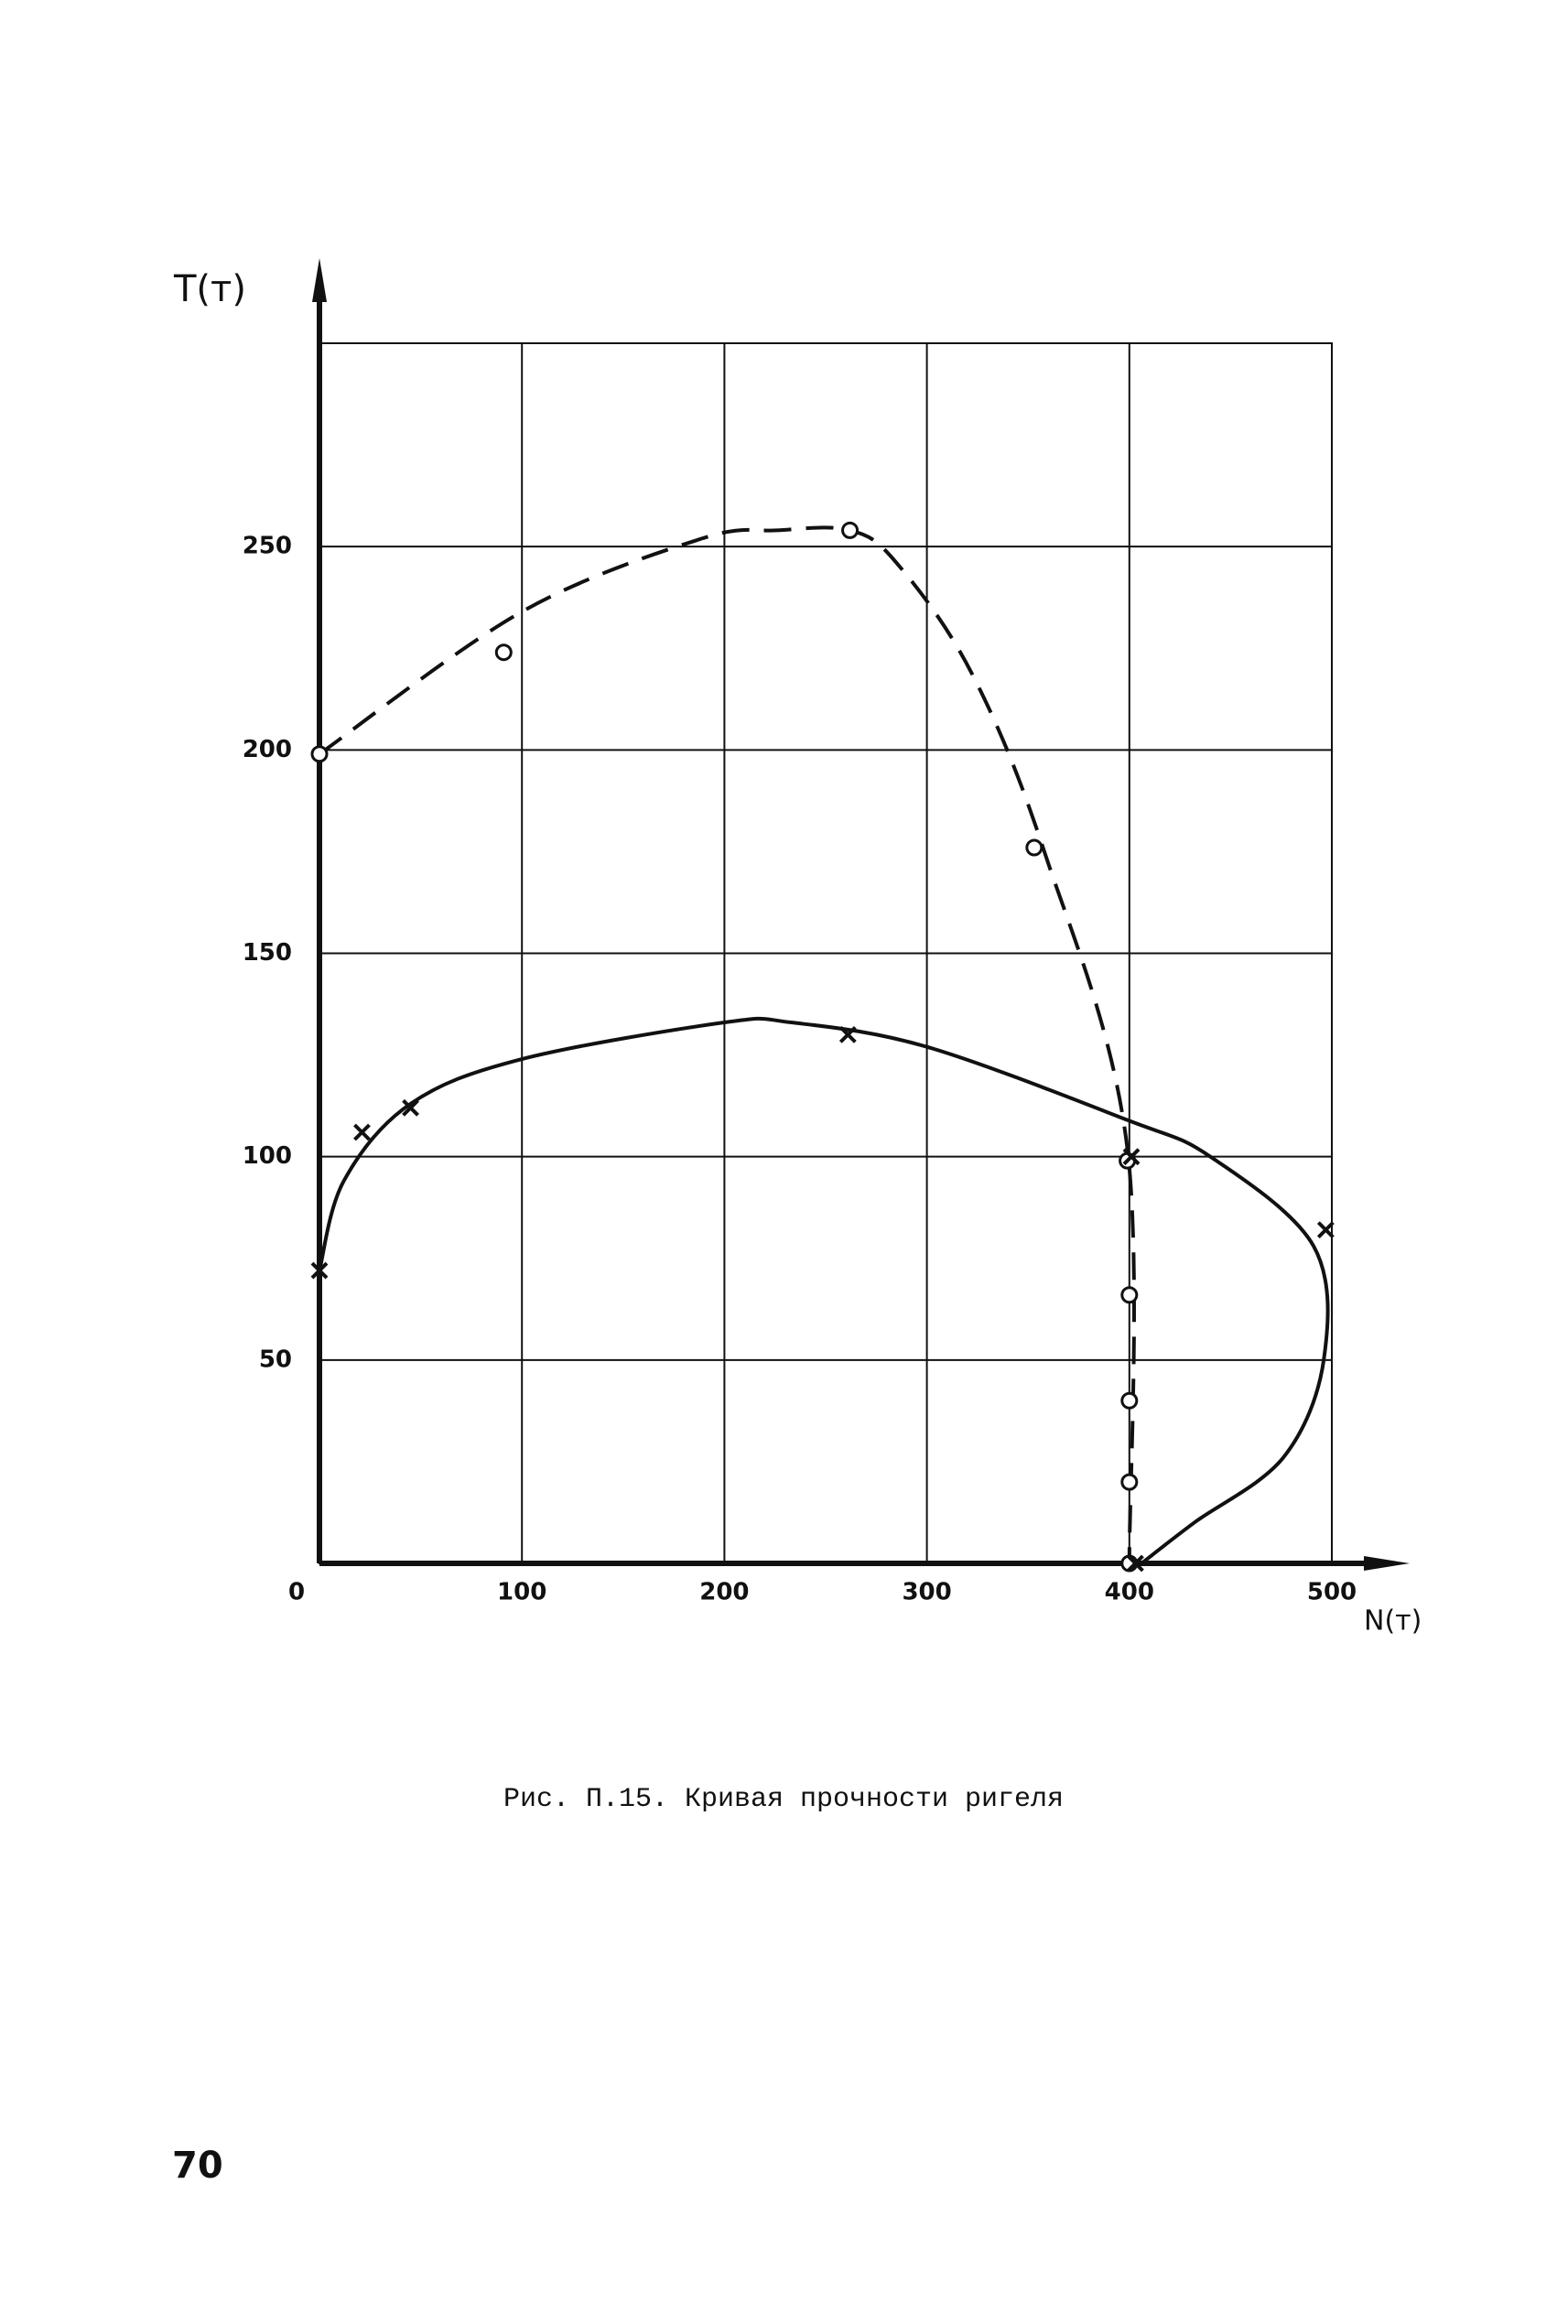 The height and width of the screenshot is (2324, 1568). Describe the element at coordinates (209, 289) in the screenshot. I see `y-axis-label: T(т)` at that location.